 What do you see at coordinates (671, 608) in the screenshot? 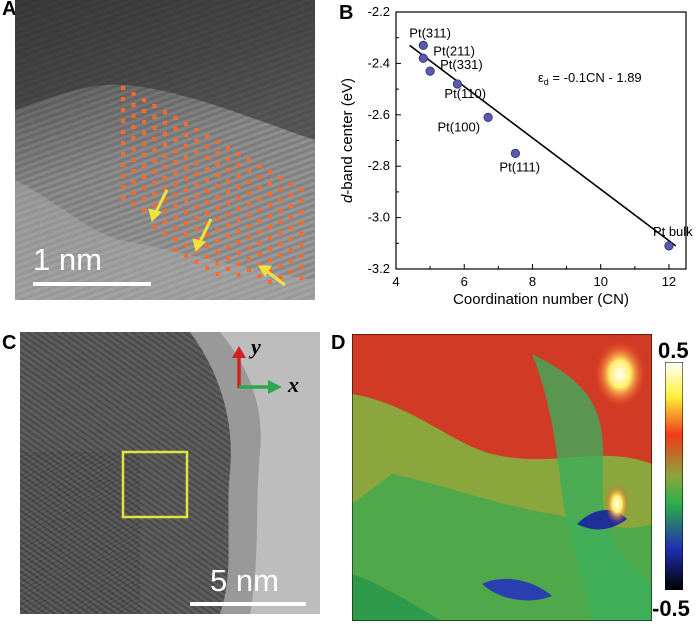
I see `colorbar-min-label: -0.5` at bounding box center [671, 608].